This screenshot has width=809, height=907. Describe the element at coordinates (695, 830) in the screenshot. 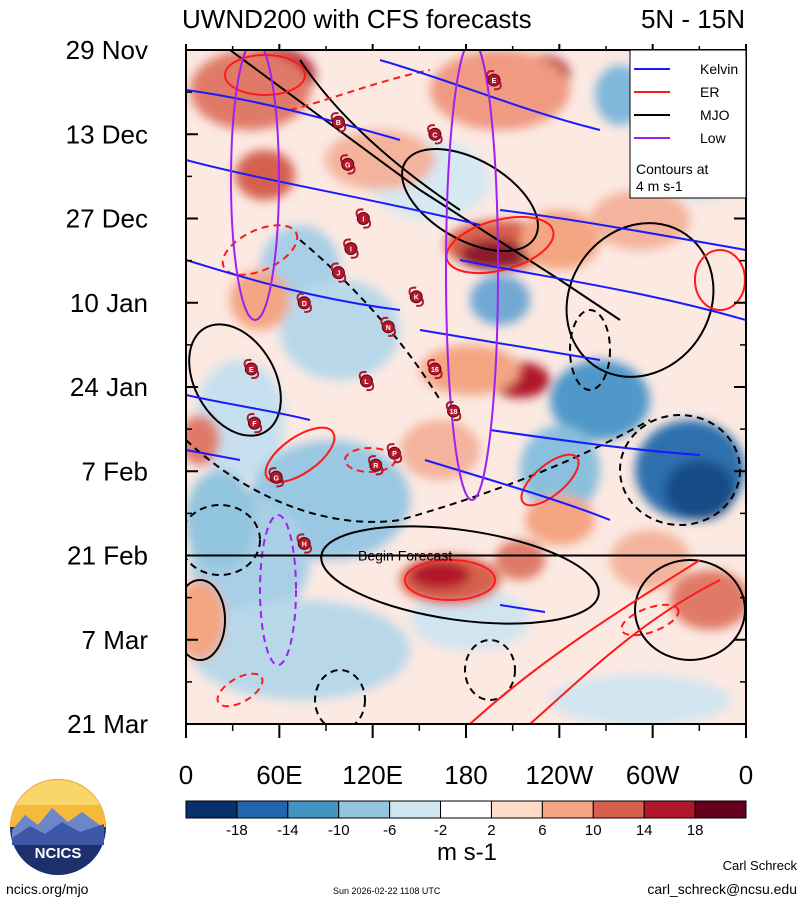

I see `colorbar-label: 18` at that location.